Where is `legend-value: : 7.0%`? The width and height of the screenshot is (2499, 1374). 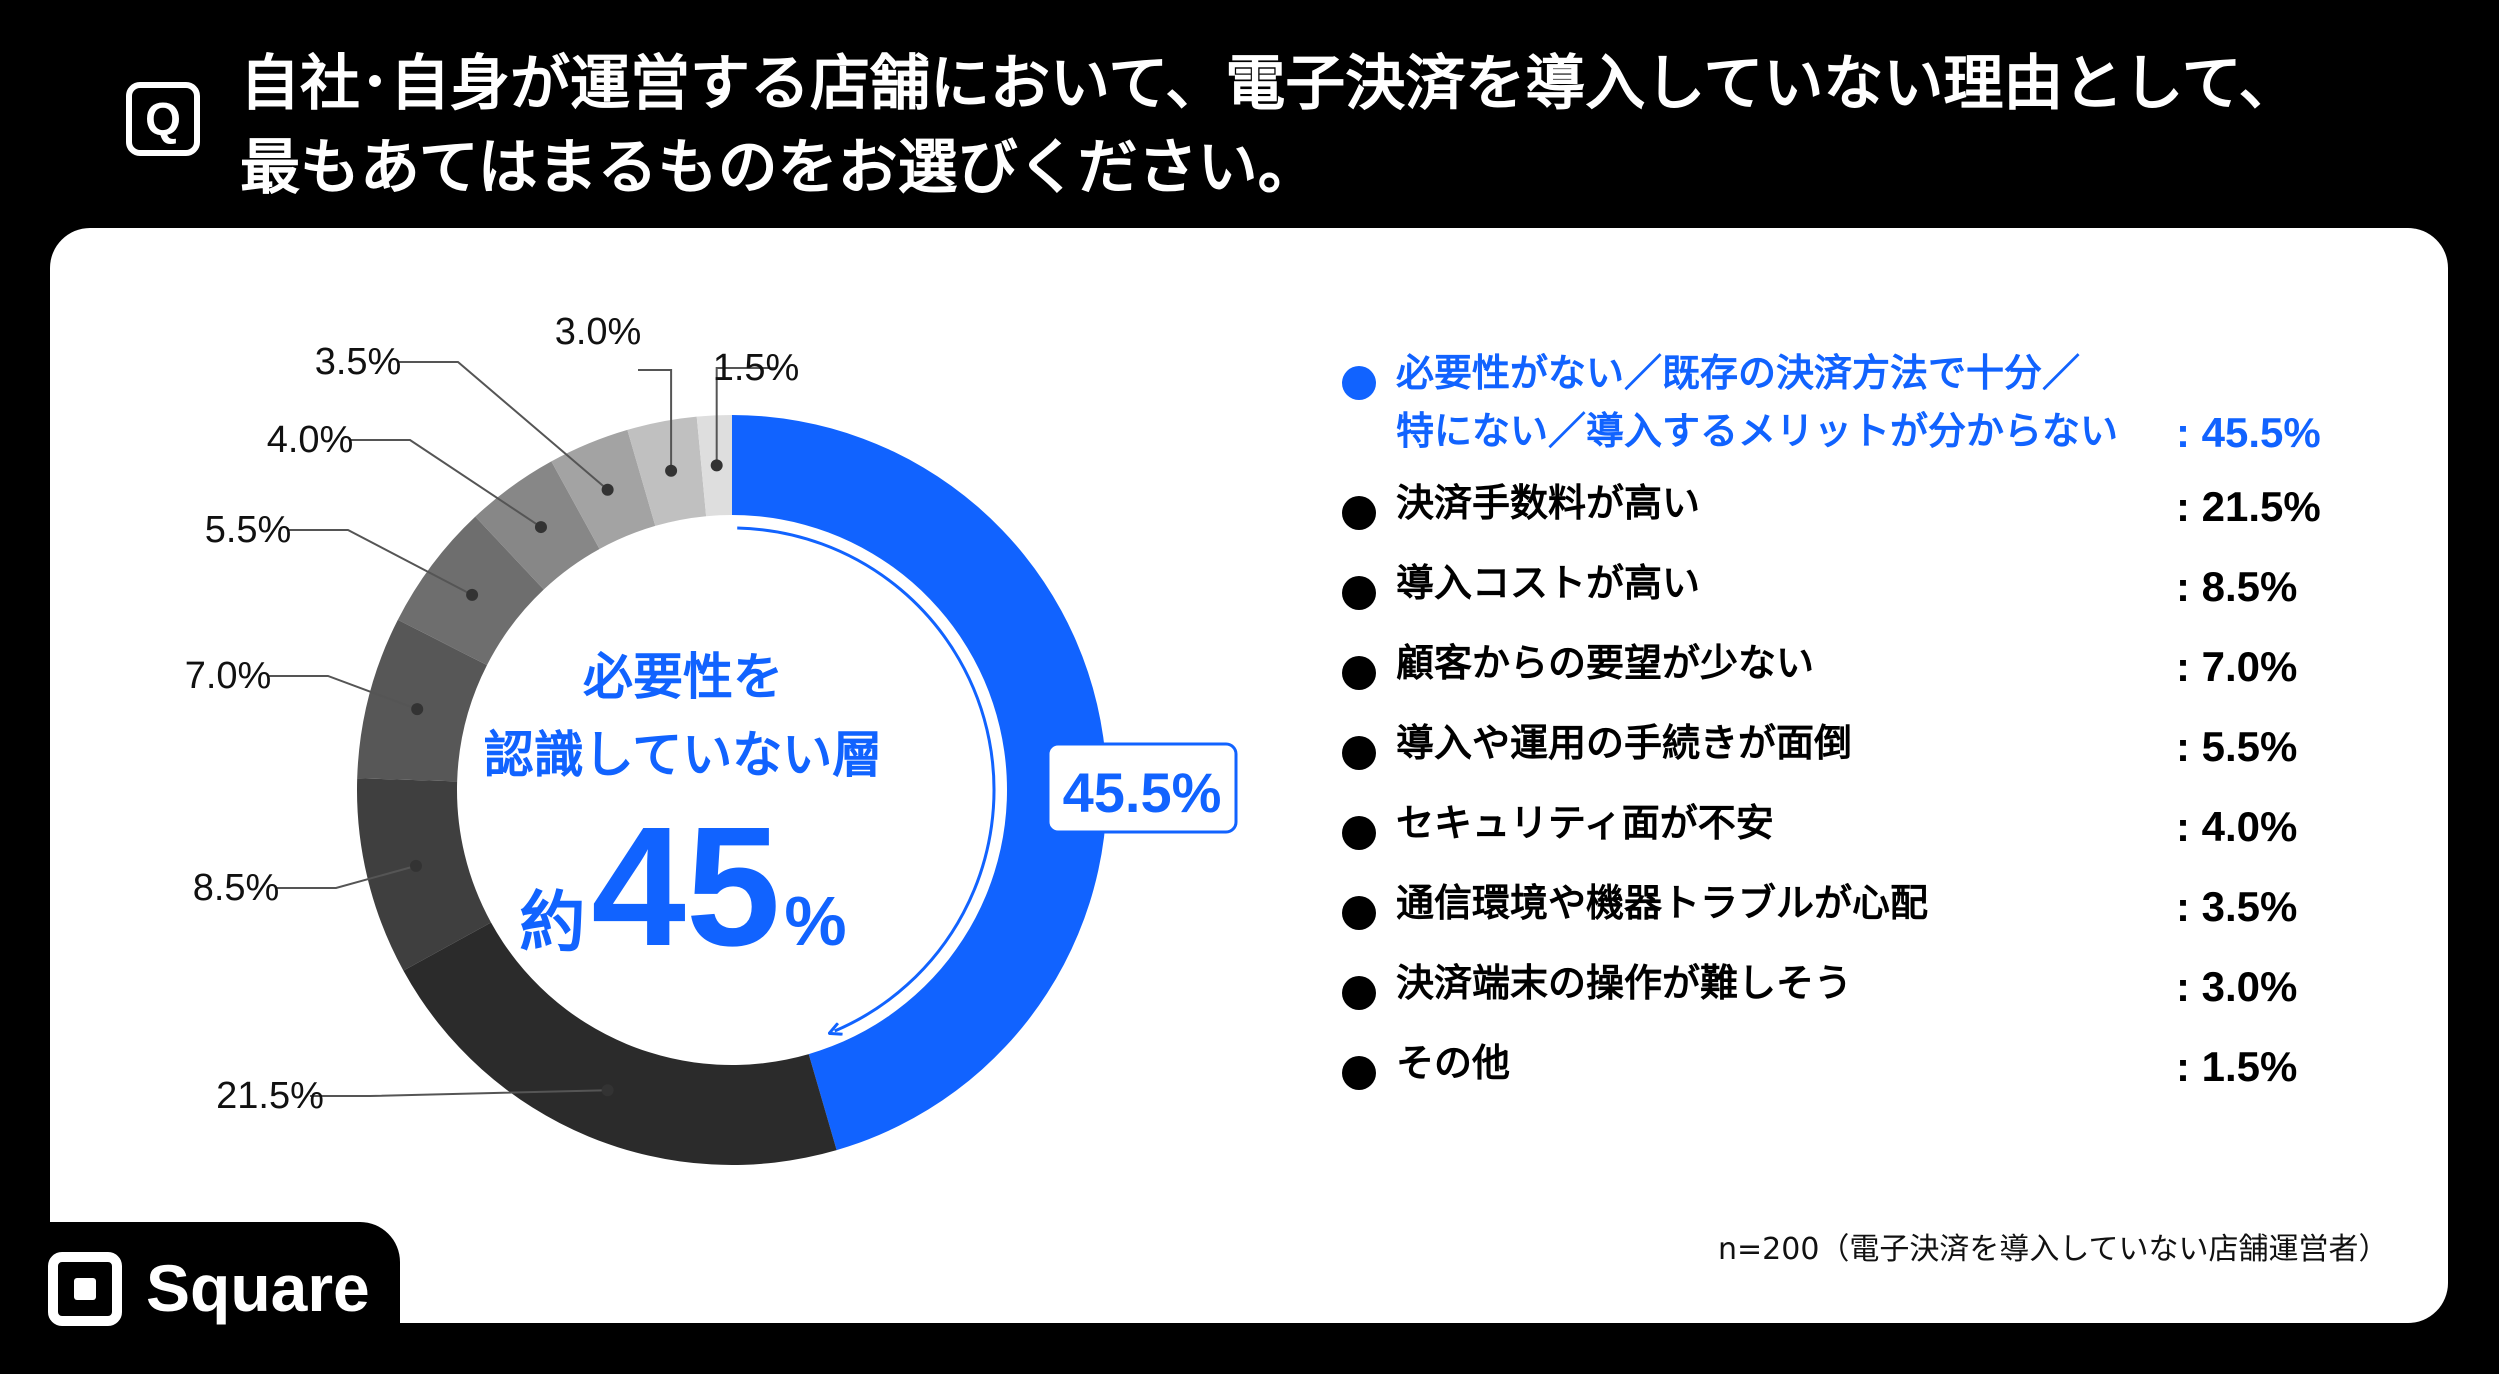
legend-value: : 7.0% is located at coordinates (2237, 666).